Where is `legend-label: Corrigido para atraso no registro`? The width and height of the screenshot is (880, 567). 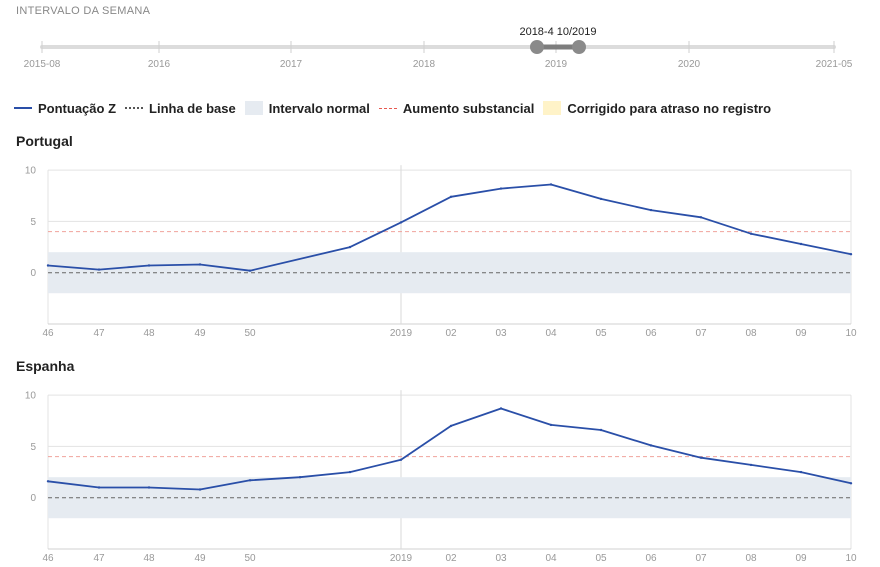 legend-label: Corrigido para atraso no registro is located at coordinates (669, 108).